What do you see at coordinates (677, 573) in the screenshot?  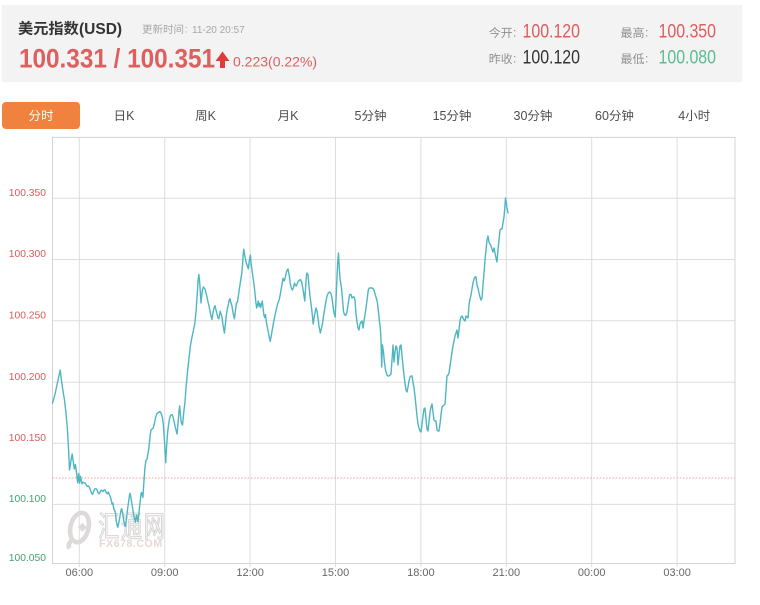 I see `svg-text: 03:00` at bounding box center [677, 573].